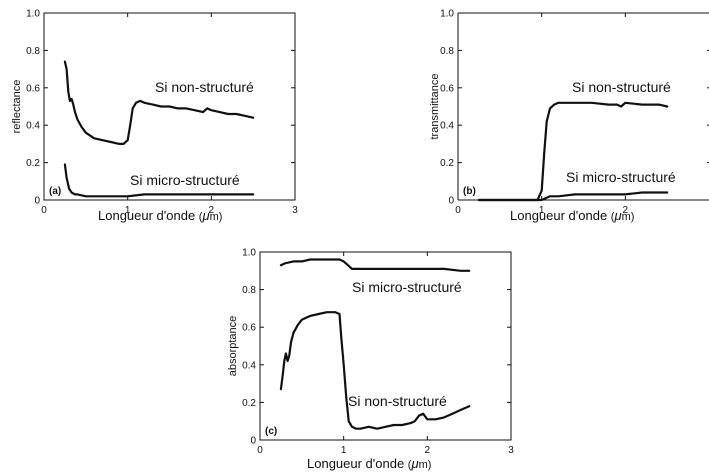 The width and height of the screenshot is (709, 473). What do you see at coordinates (233, 346) in the screenshot?
I see `y-axis-label: absorptance` at bounding box center [233, 346].